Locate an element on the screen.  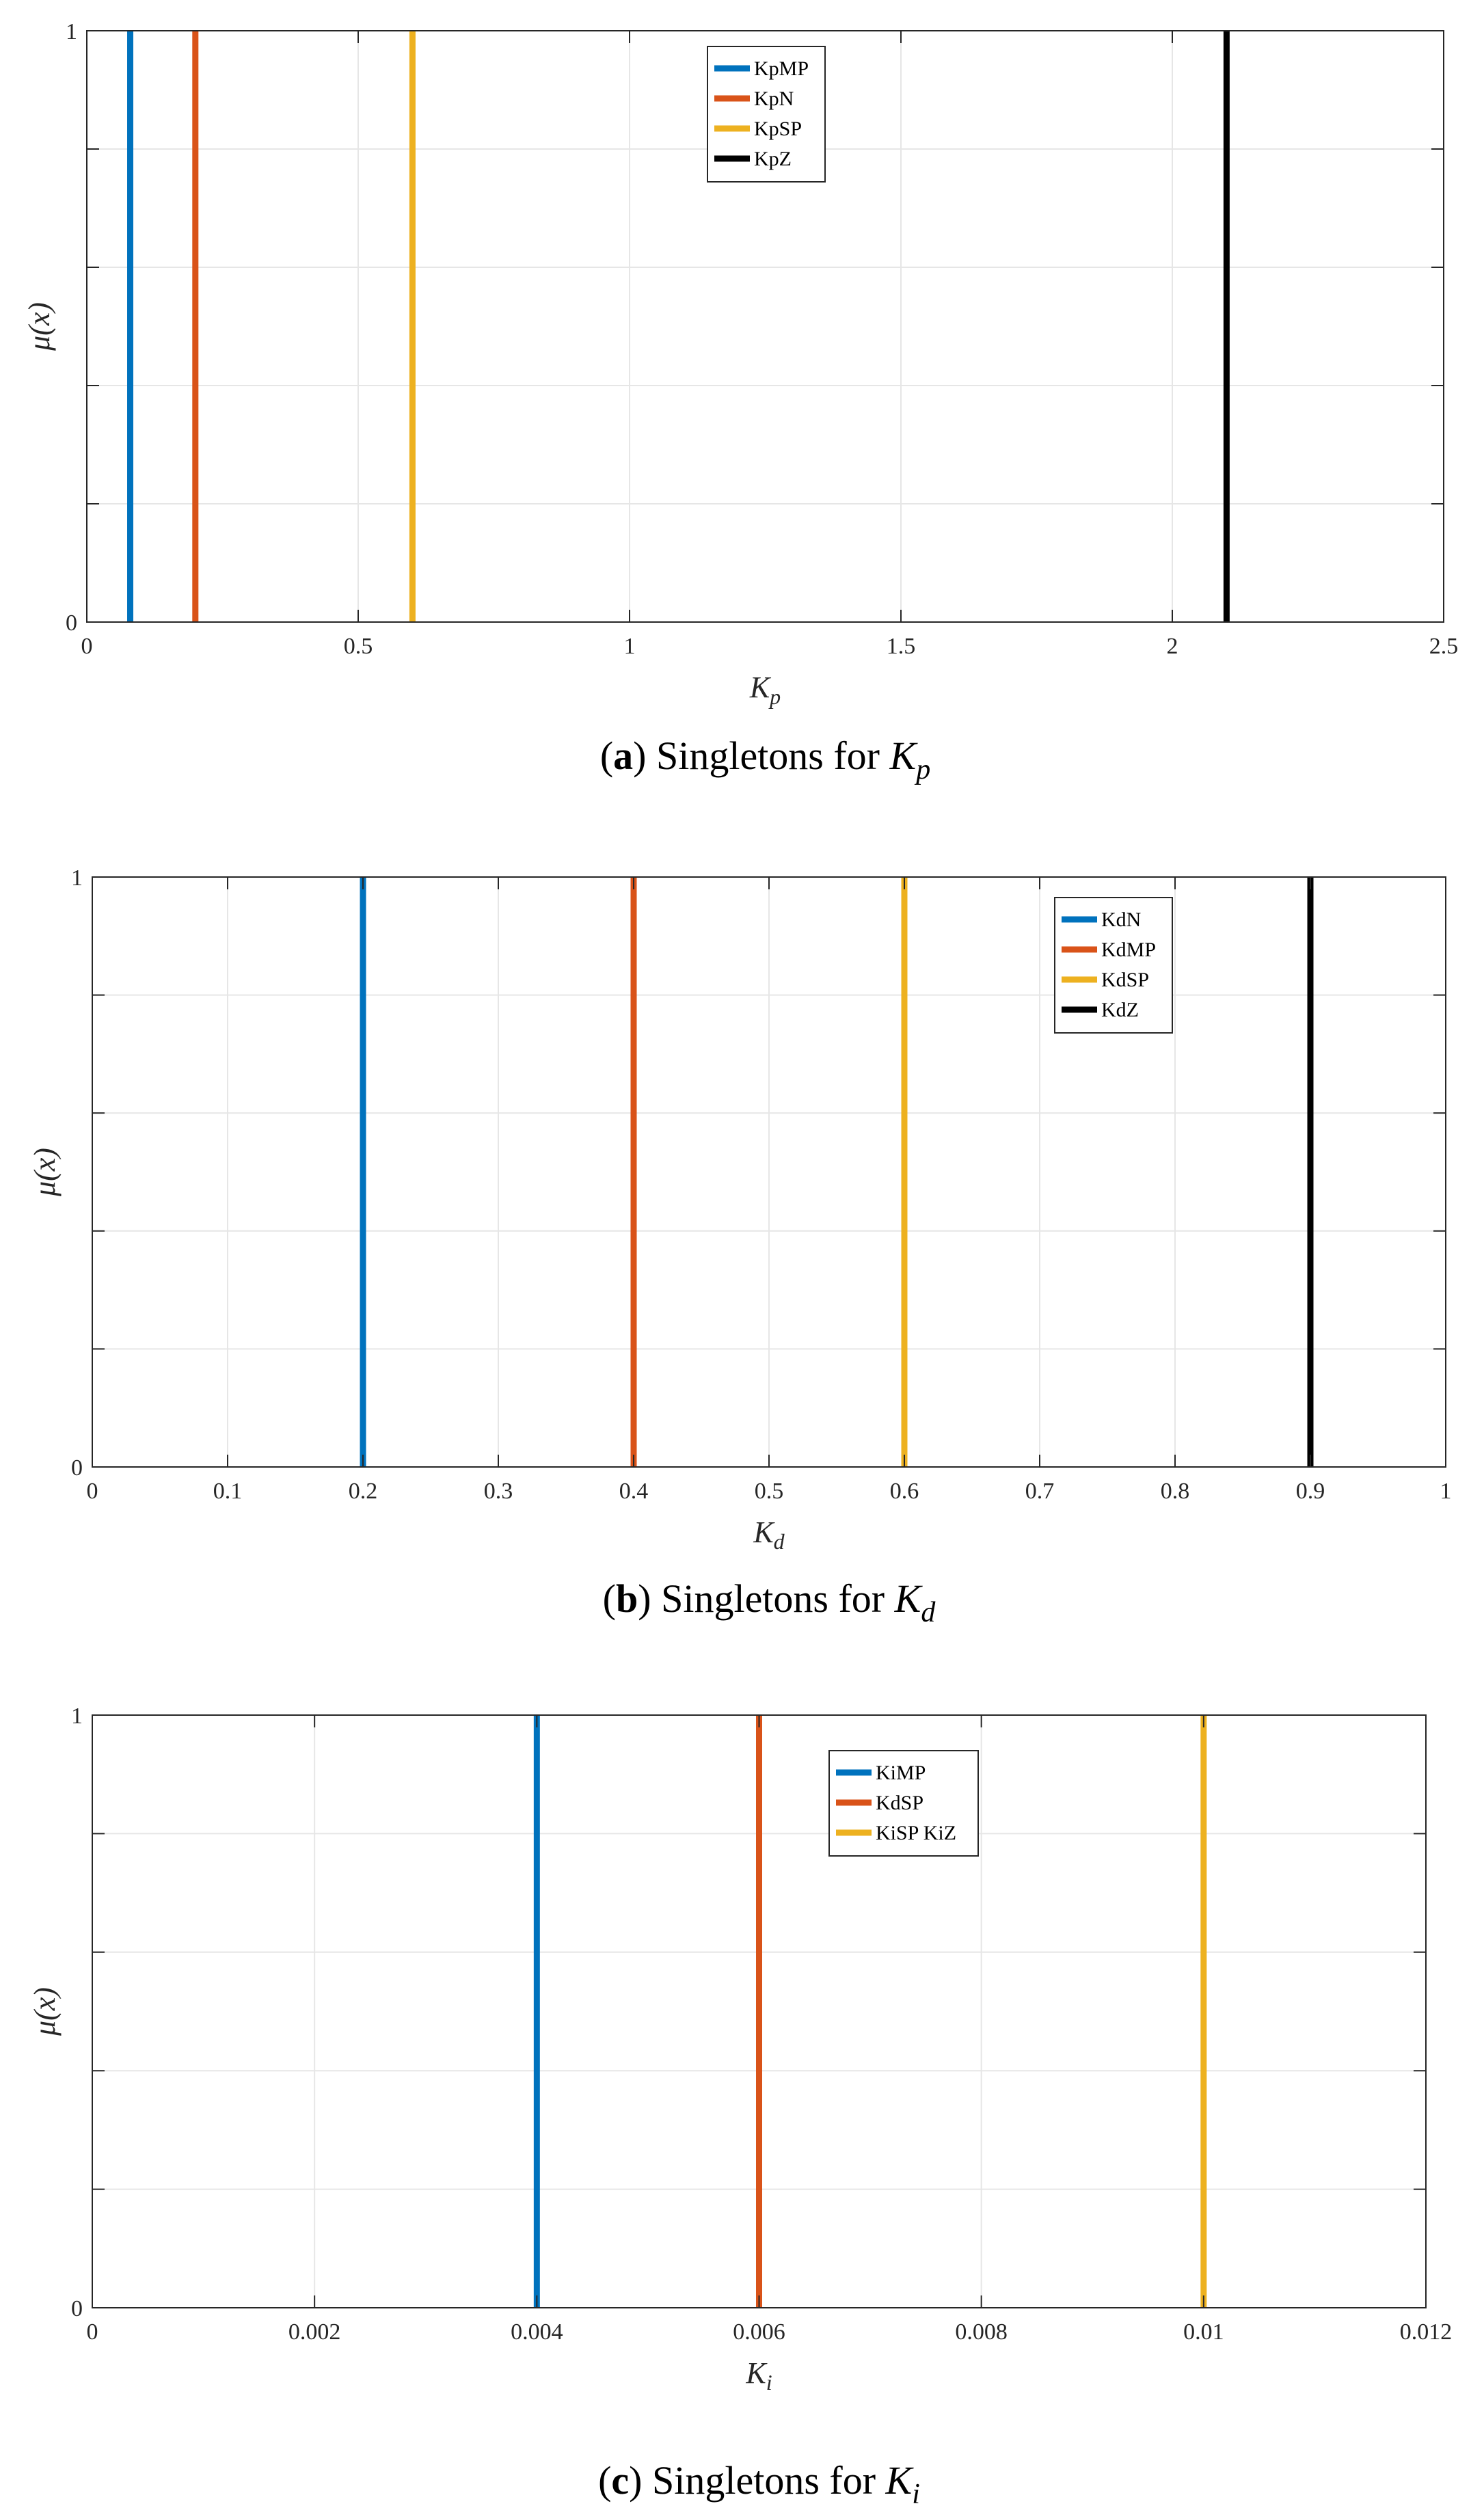
legend-label: KpZ is located at coordinates (773, 159).